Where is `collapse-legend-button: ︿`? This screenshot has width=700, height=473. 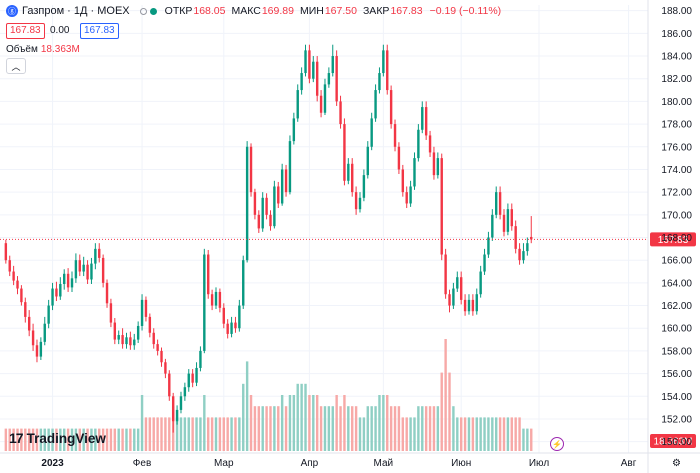 collapse-legend-button: ︿ is located at coordinates (16, 66).